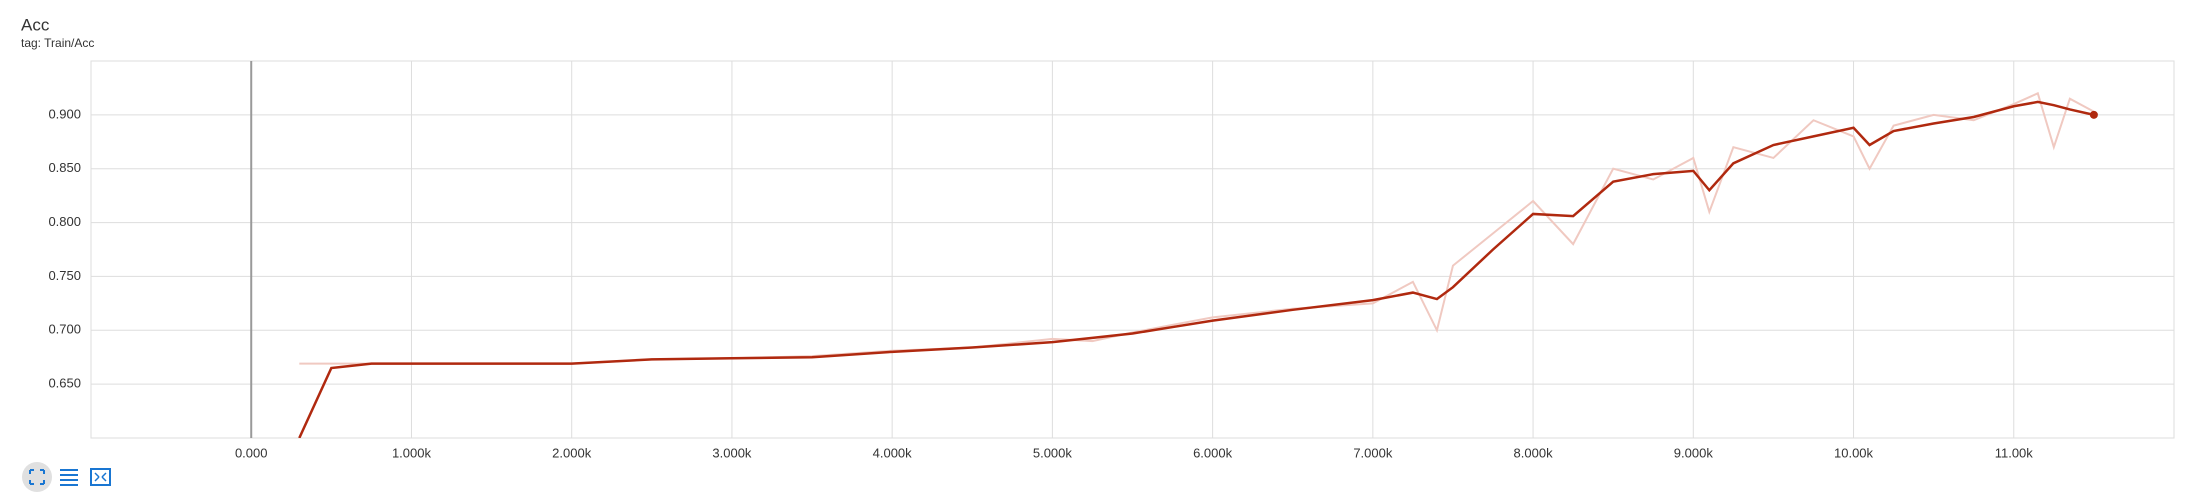 This screenshot has height=496, width=2189. What do you see at coordinates (572, 452) in the screenshot?
I see `x-tick-label: 2.000k` at bounding box center [572, 452].